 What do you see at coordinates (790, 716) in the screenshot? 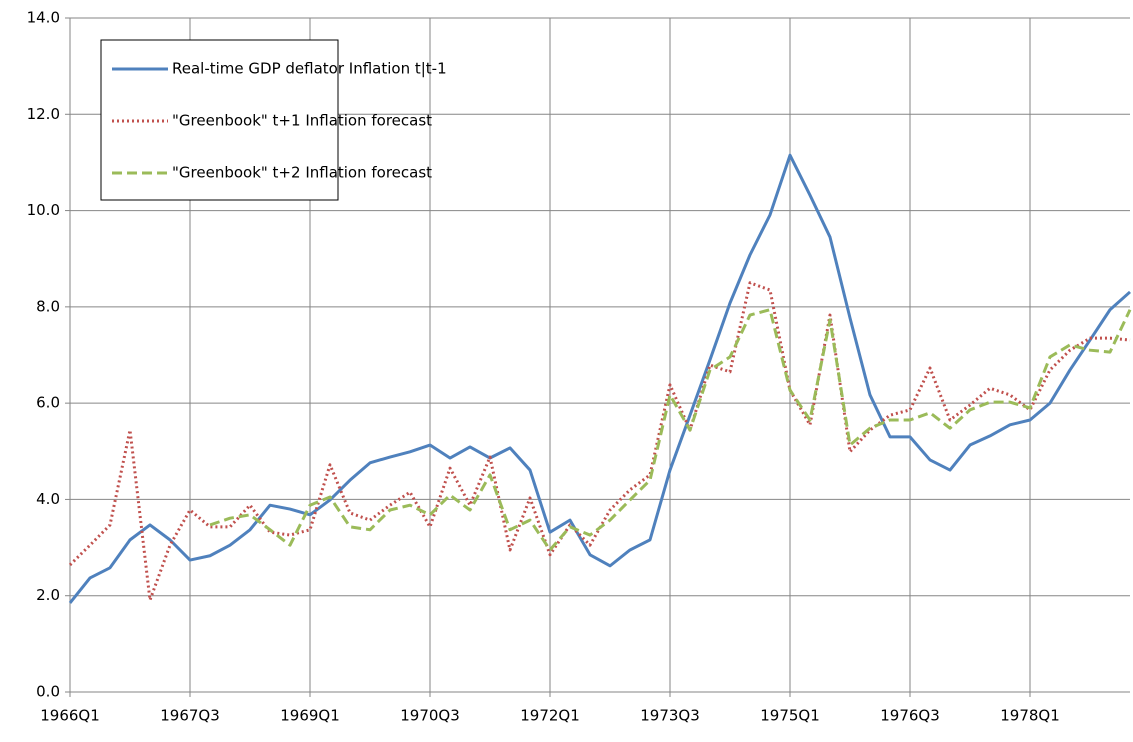
I see `x-tick-label: 1975Q1` at bounding box center [790, 716].